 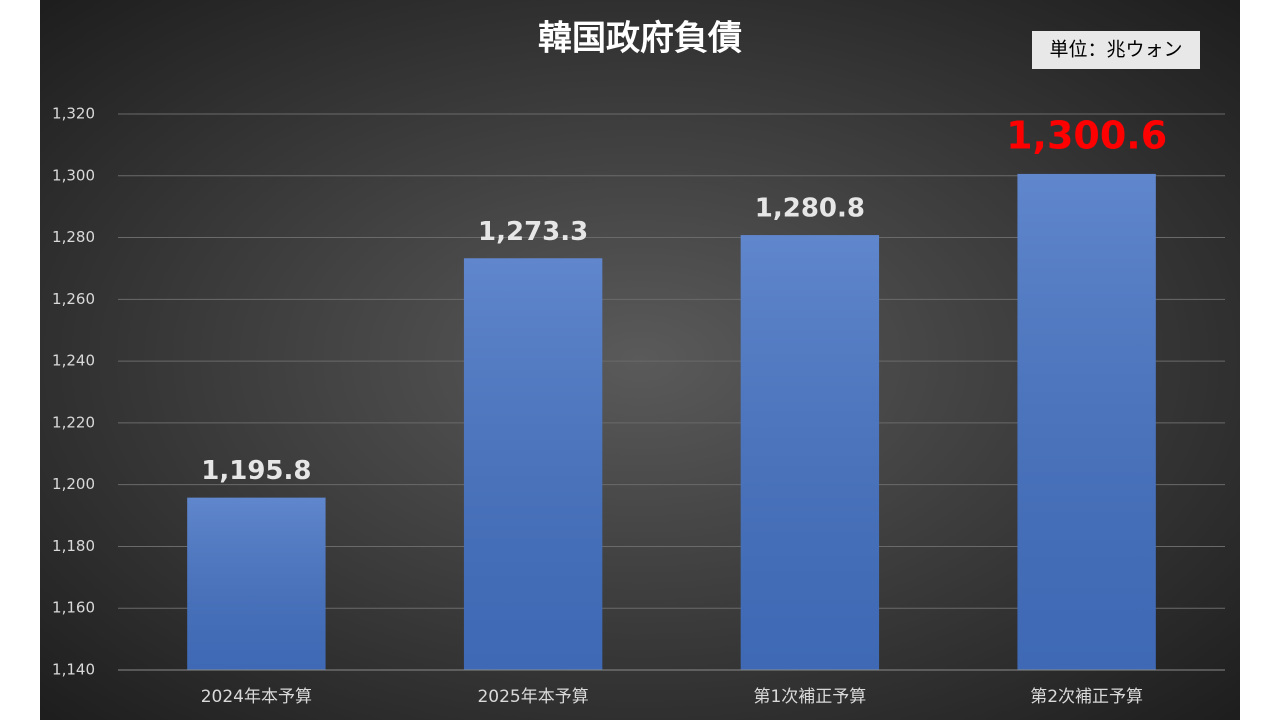 I want to click on x-tick-label: 2024年本予算, so click(x=256, y=697).